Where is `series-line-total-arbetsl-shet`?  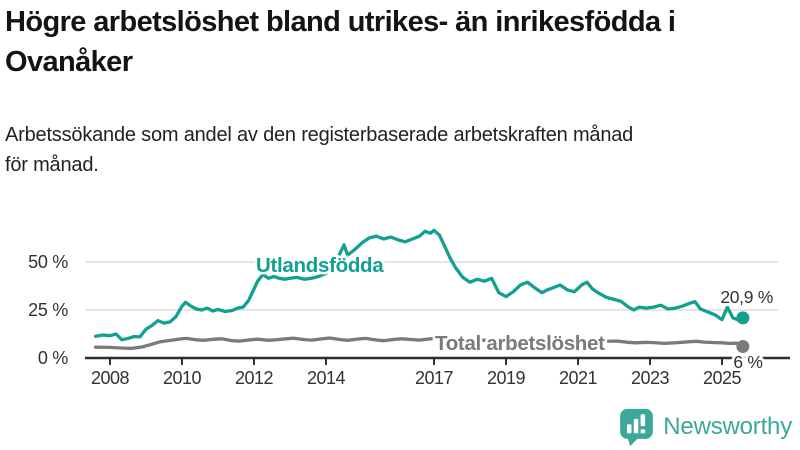 series-line-total-arbetsl-shet is located at coordinates (419, 343).